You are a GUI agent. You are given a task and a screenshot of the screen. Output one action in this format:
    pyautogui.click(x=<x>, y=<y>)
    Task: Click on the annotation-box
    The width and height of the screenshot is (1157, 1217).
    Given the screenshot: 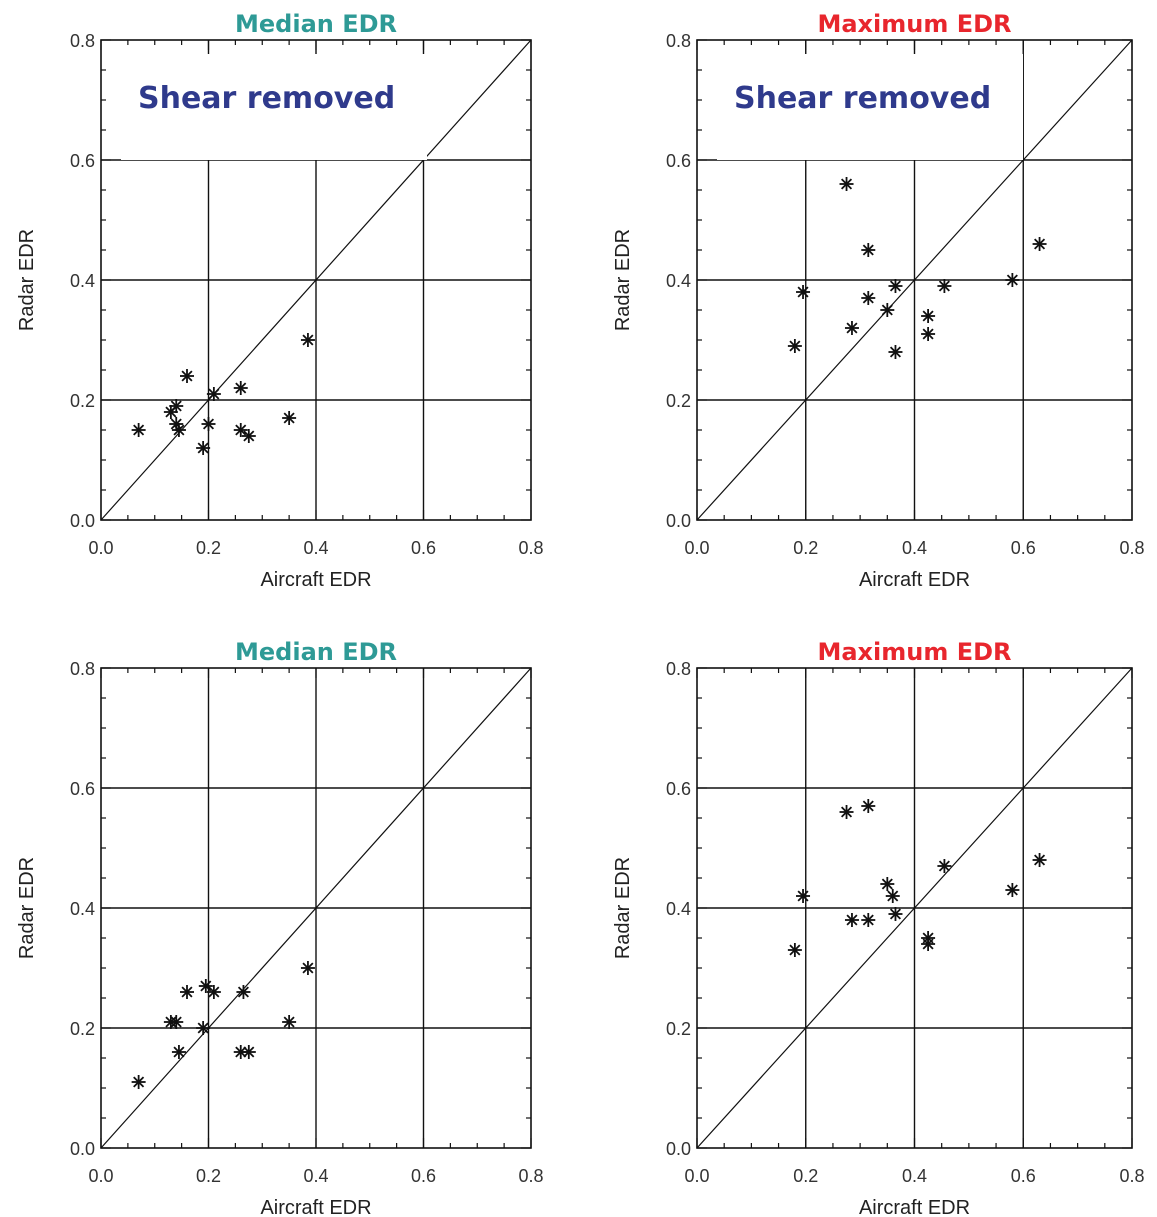 What is the action you would take?
    pyautogui.click(x=870, y=107)
    